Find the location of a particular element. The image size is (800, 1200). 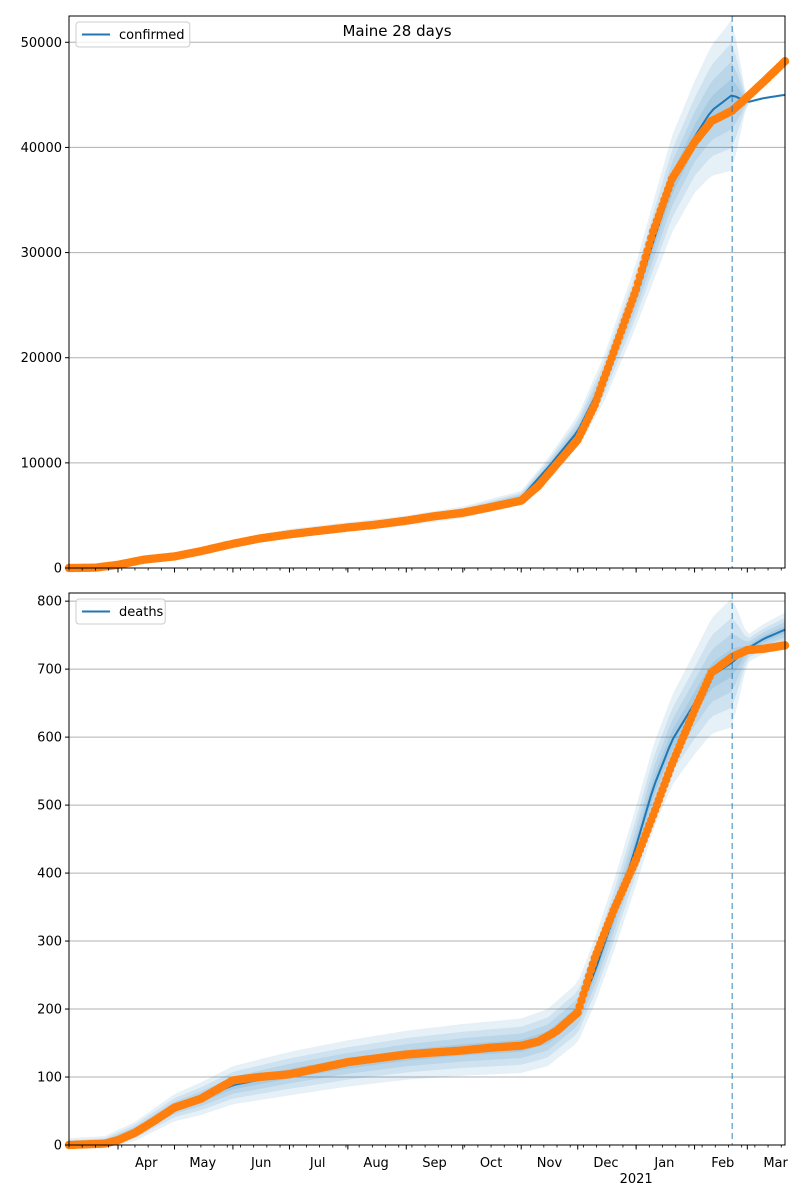

x-tick-label: Oct is located at coordinates (491, 1163).